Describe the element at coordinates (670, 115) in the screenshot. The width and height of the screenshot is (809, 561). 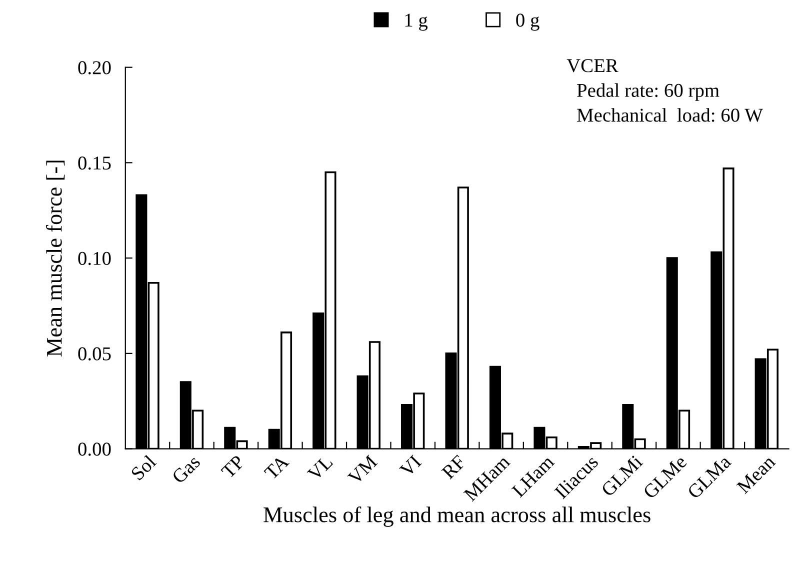
I see `annotation: Mechanical load: 60 W` at that location.